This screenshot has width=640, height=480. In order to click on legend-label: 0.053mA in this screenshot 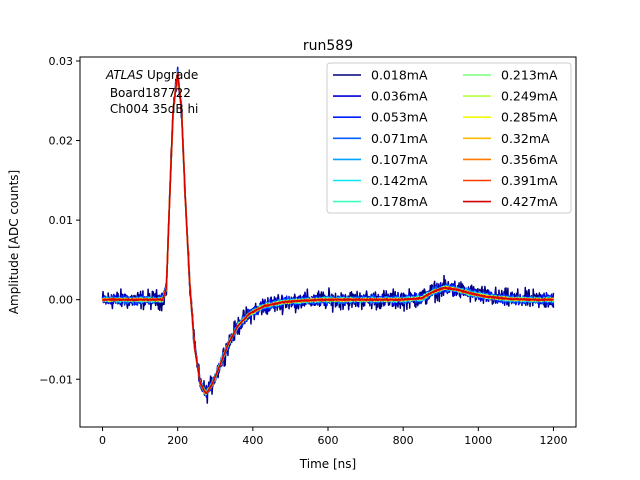, I will do `click(399, 117)`.